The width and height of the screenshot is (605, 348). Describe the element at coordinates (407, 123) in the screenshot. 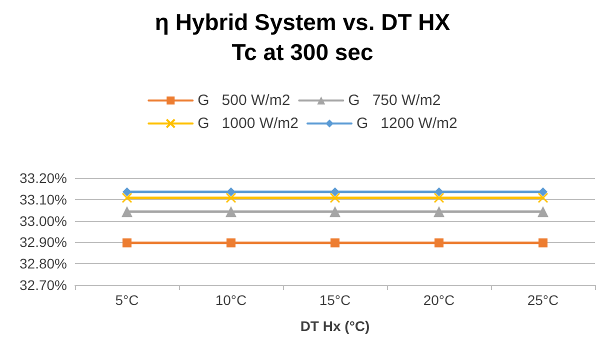

I see `legend-label: G 1200 W/m2` at that location.